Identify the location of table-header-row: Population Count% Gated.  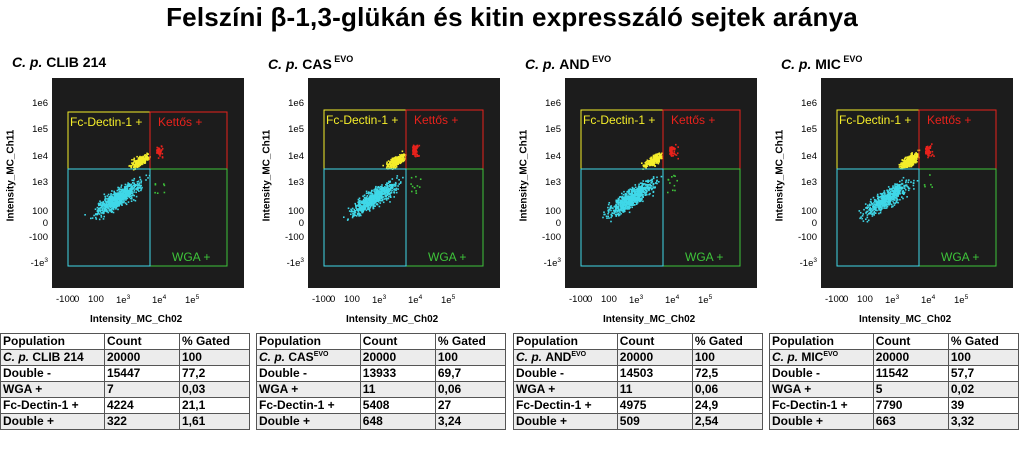
(381, 341).